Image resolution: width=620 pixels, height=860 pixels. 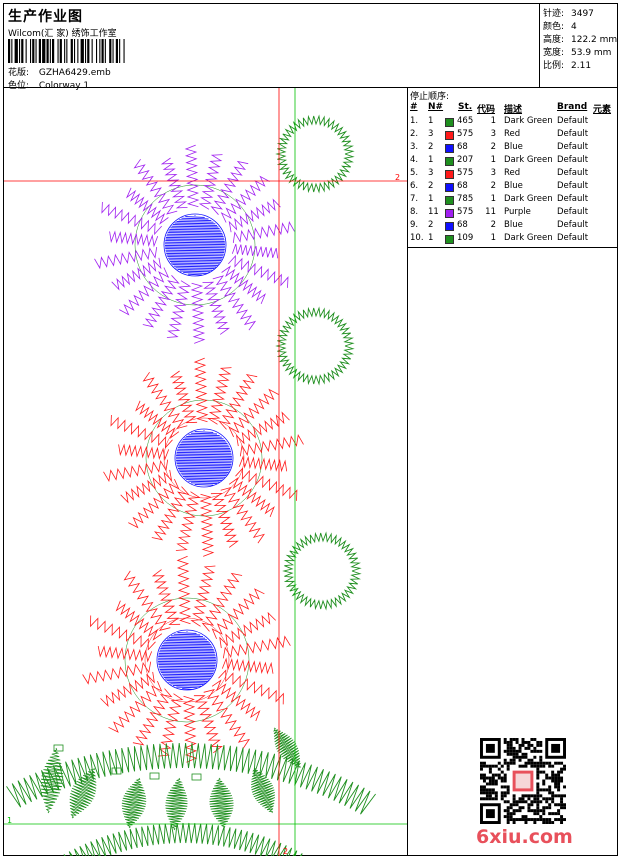 What do you see at coordinates (19, 86) in the screenshot?
I see `colorway-label: 色位:` at bounding box center [19, 86].